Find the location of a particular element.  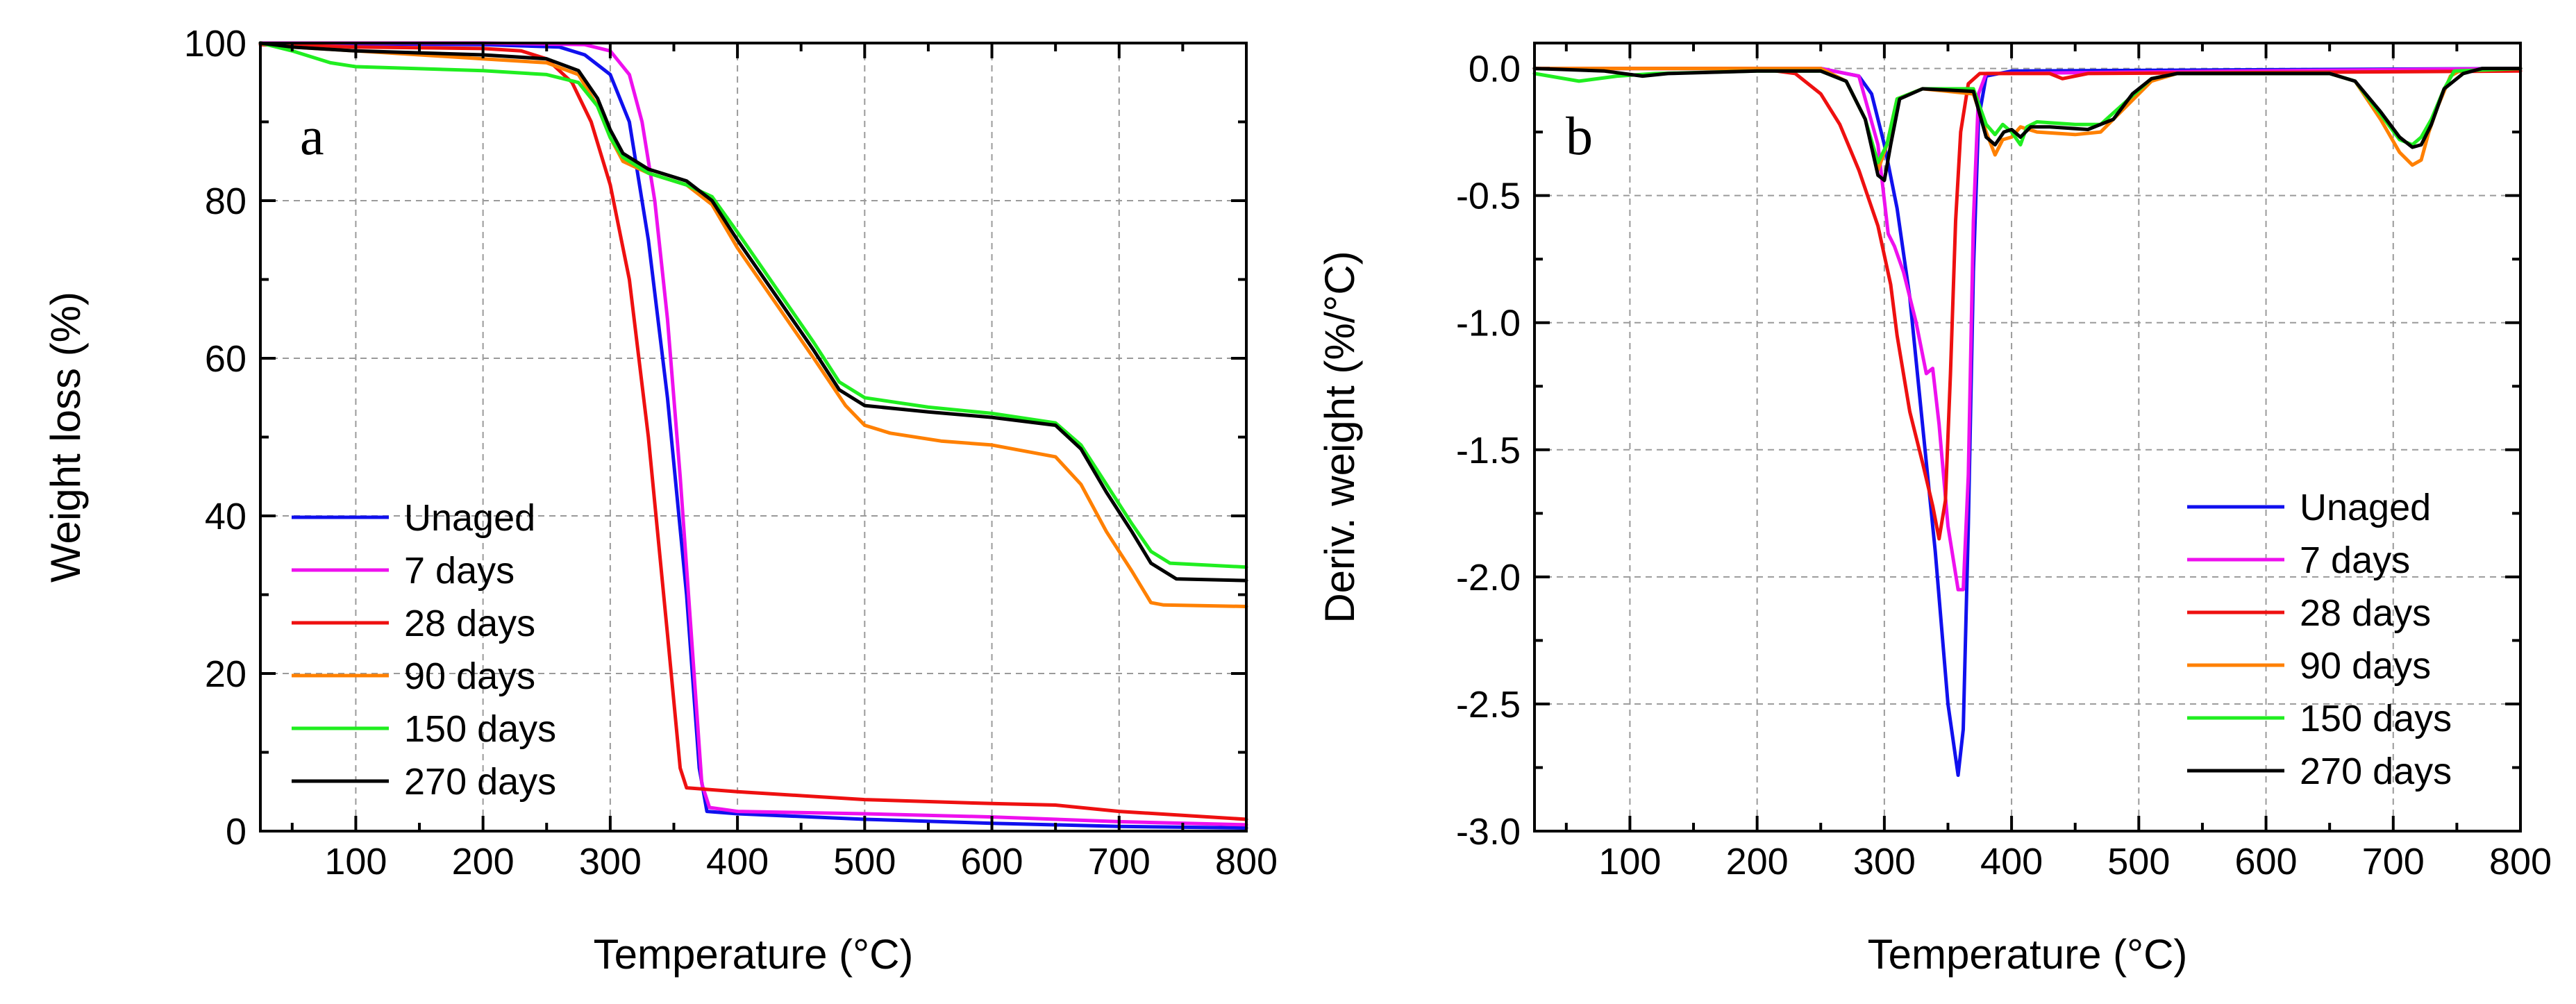

y-tick-label: 40 is located at coordinates (225, 516).